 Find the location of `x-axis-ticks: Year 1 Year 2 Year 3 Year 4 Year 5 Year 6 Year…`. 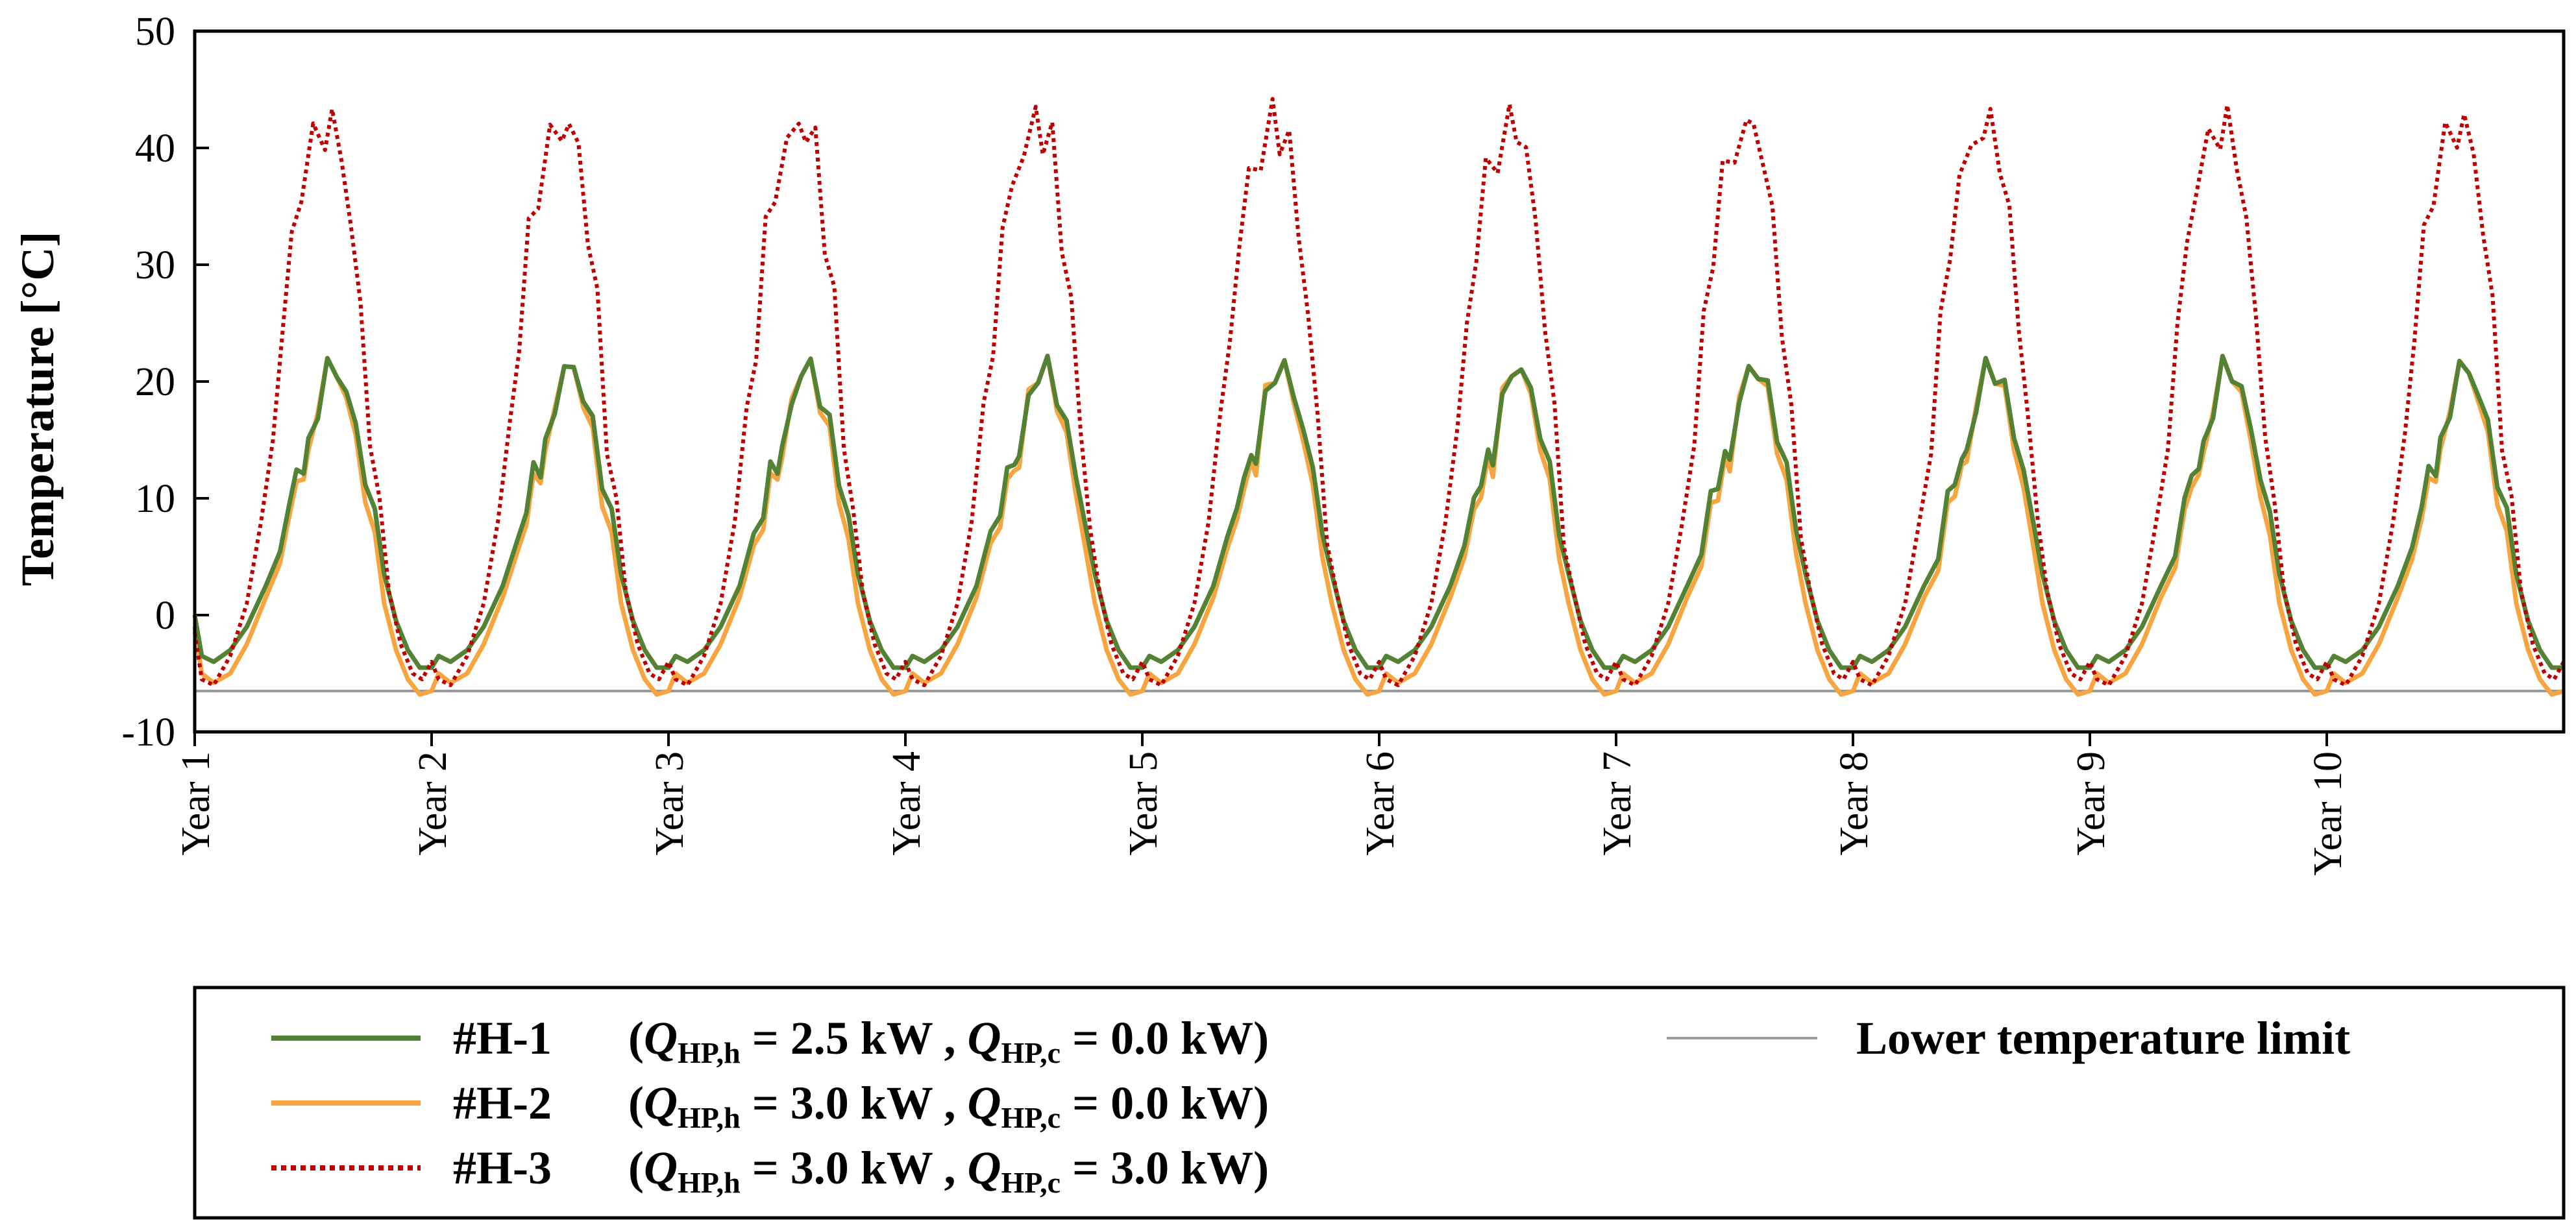

x-axis-ticks: Year 1 Year 2 Year 3 Year 4 Year 5 Year 6 Year… is located at coordinates (1262, 804).